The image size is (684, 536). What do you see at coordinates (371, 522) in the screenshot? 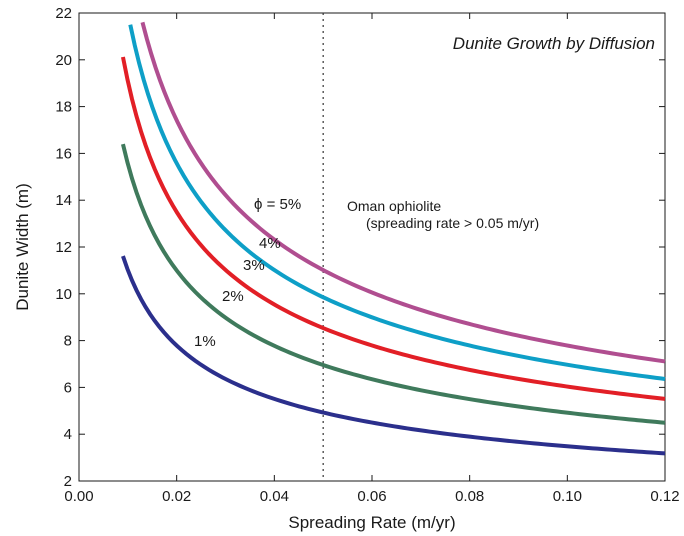
I see `x-axis-label: Spreading Rate (m/yr)` at bounding box center [371, 522].